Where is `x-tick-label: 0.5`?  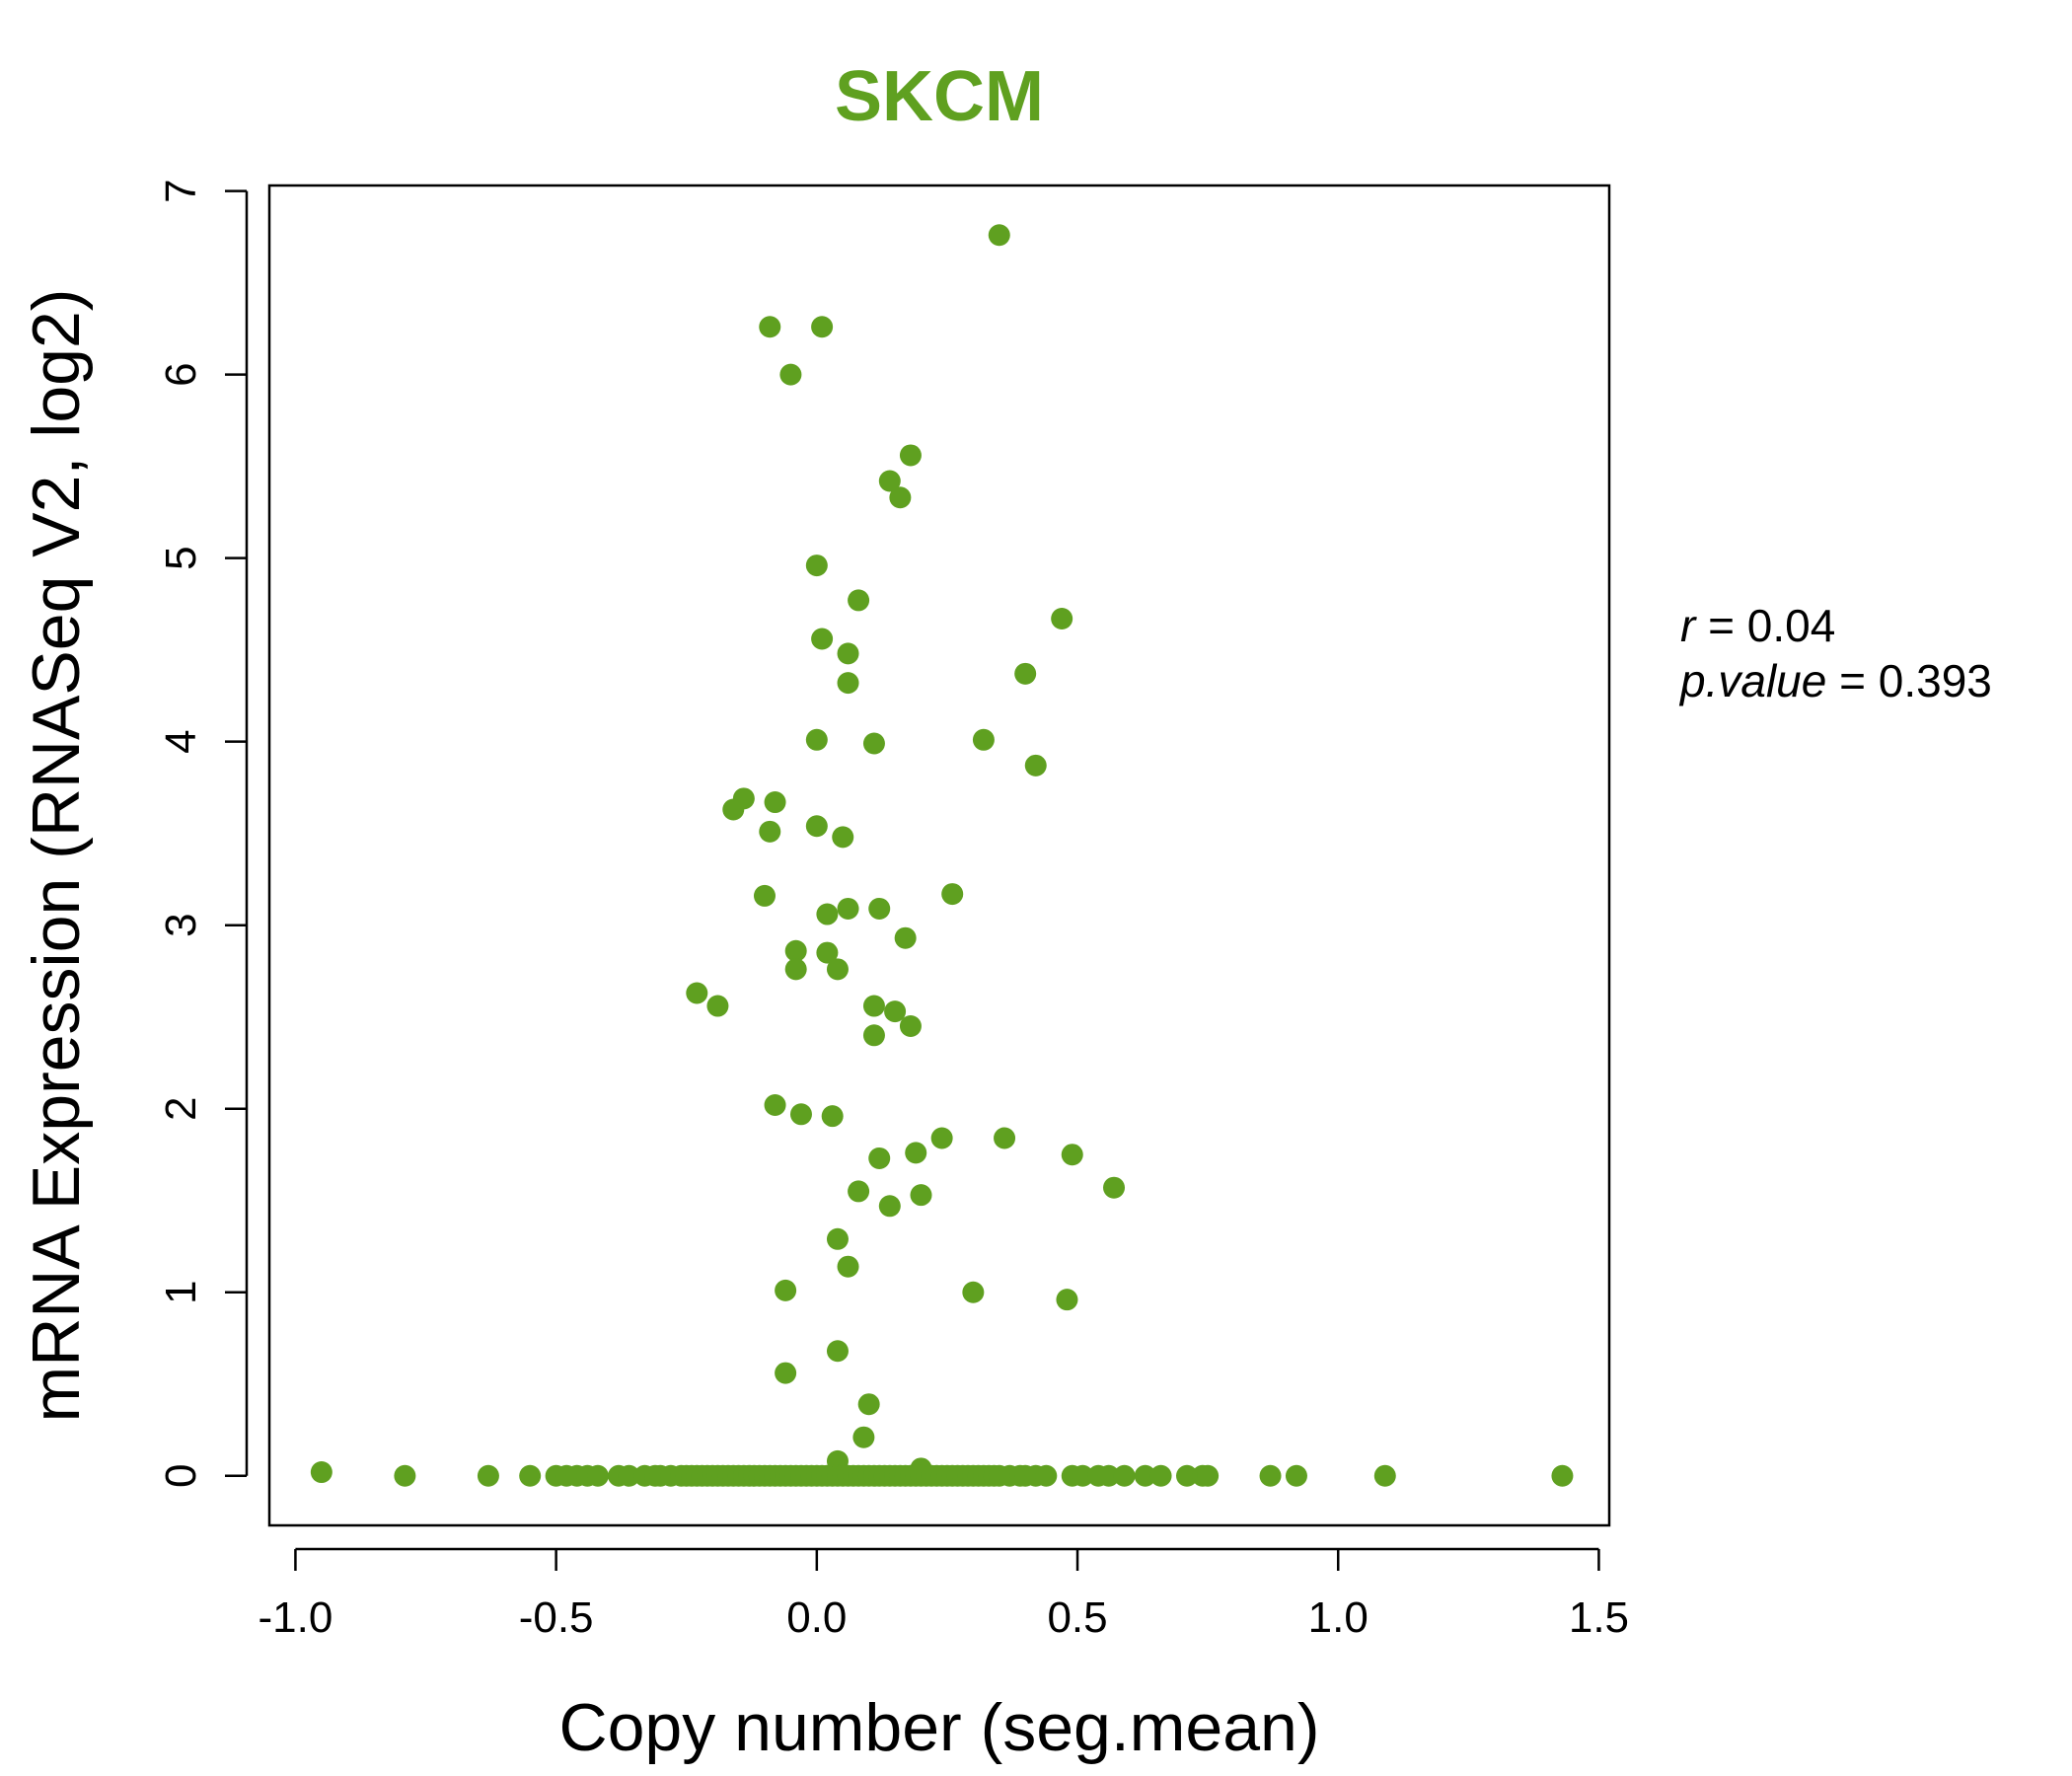 x-tick-label: 0.5 is located at coordinates (1077, 1618).